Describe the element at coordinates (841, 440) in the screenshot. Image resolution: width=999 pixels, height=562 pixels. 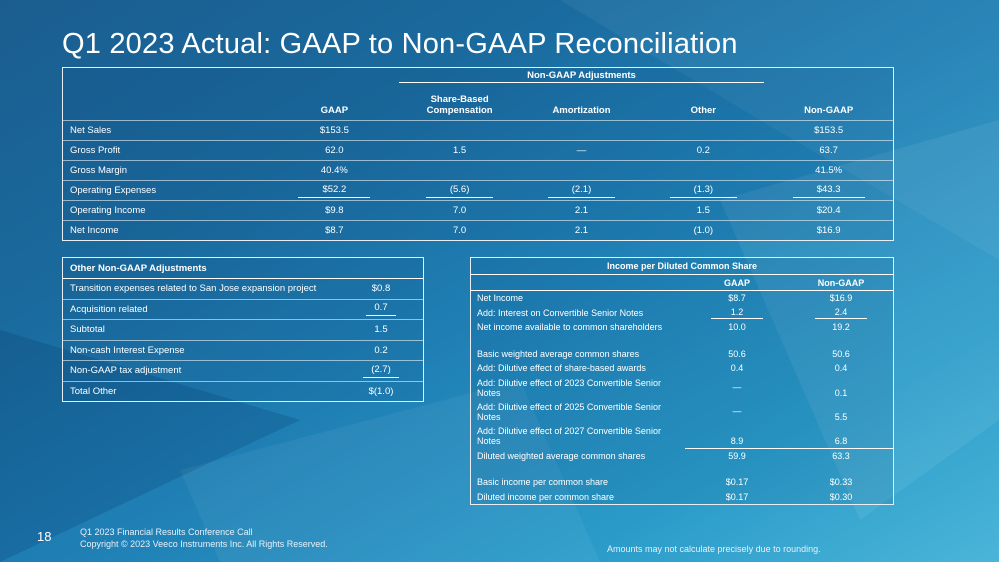
I see `cell-non-gaap: 6.8` at that location.